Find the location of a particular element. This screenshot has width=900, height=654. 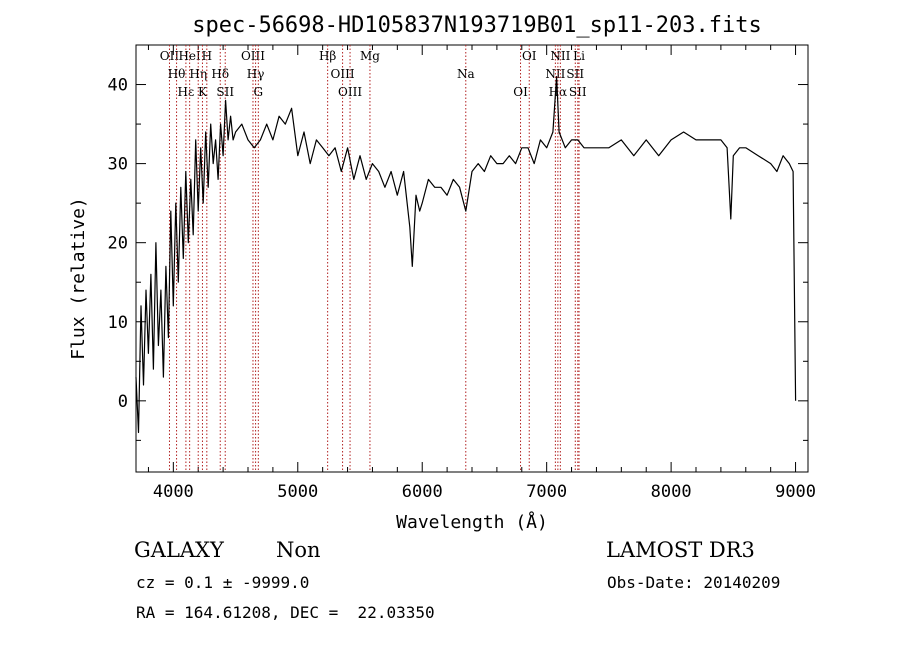

y-tick-label: 30 is located at coordinates (118, 165).